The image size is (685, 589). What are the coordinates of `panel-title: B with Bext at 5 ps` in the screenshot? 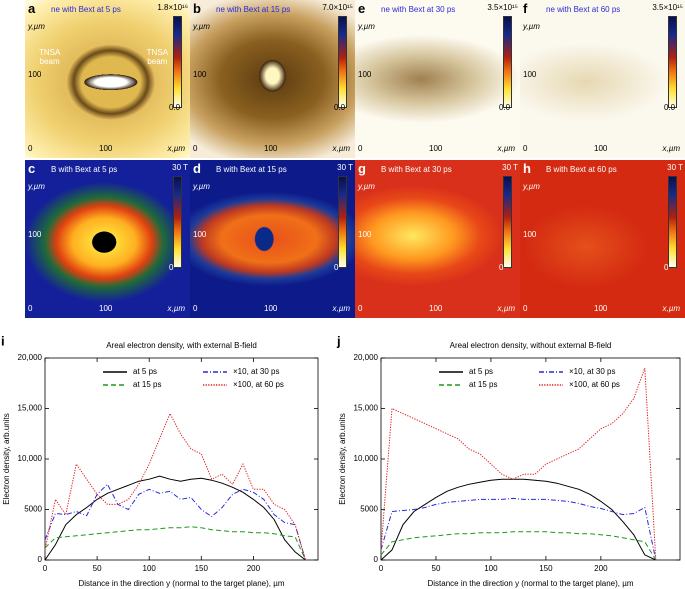 It's located at (84, 169).